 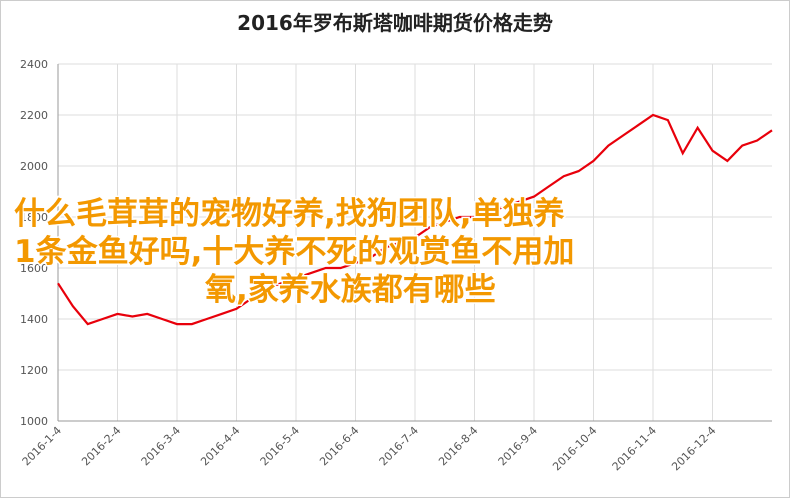 What do you see at coordinates (34, 421) in the screenshot?
I see `y-tick-label: 1000` at bounding box center [34, 421].